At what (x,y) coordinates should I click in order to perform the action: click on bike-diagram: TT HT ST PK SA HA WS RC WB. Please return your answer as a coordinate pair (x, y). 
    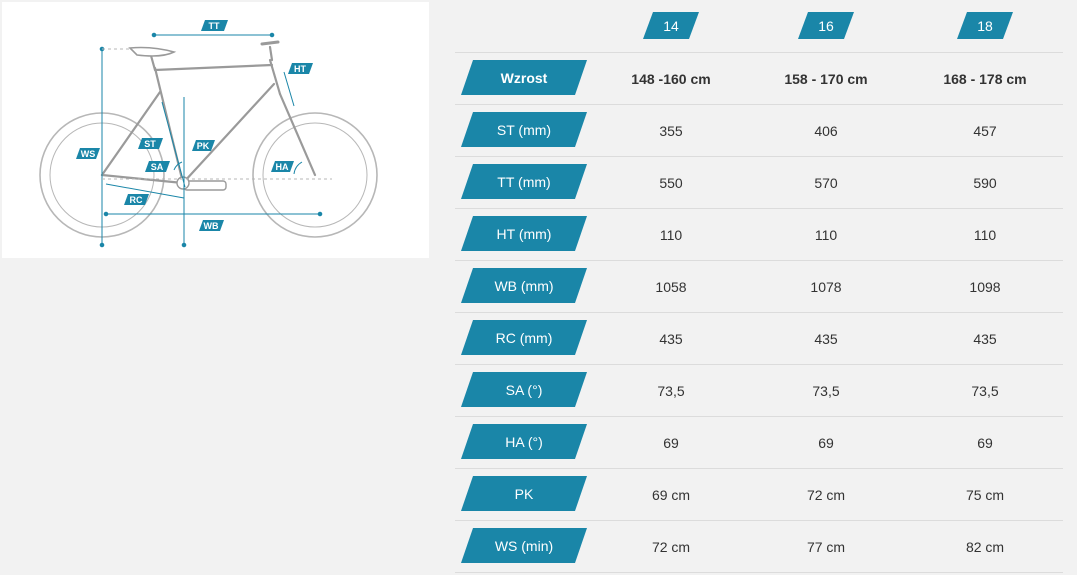
    Looking at the image, I should click on (208, 134).